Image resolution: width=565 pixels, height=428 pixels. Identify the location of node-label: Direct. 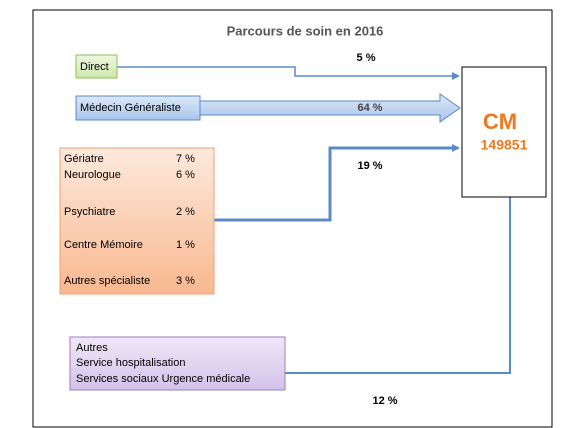
(94, 67).